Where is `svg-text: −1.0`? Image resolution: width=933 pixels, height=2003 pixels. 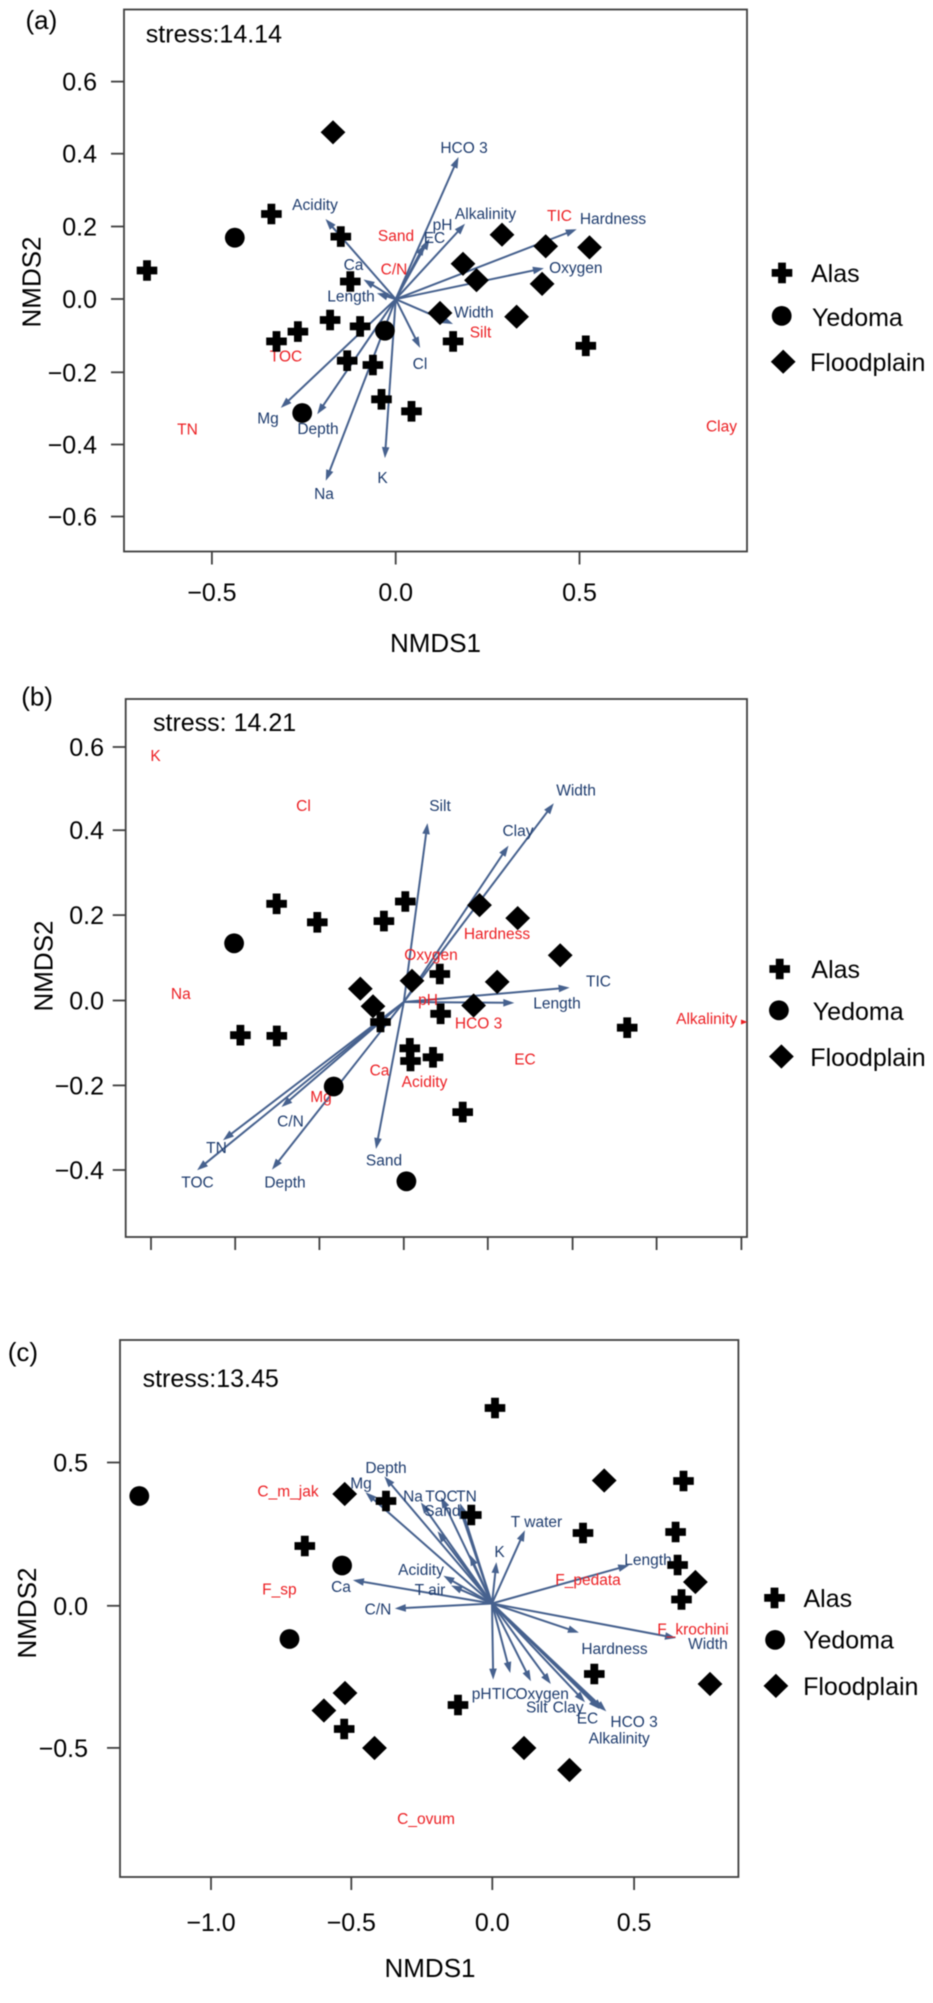
svg-text: −1.0 is located at coordinates (210, 1923).